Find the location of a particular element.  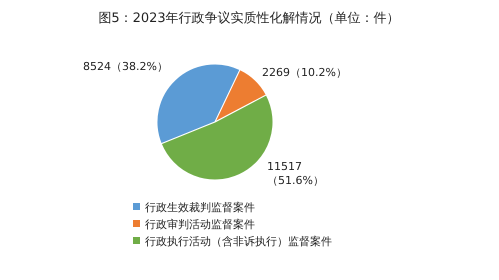

data-label: 2269（10.2%） is located at coordinates (304, 72).